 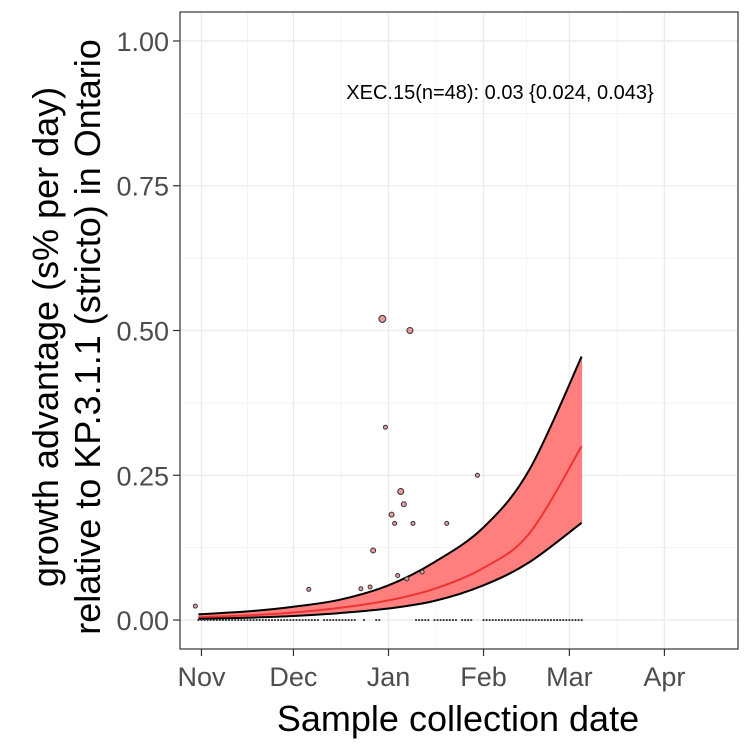 I want to click on y-tick-label: 0.00, so click(x=142, y=621).